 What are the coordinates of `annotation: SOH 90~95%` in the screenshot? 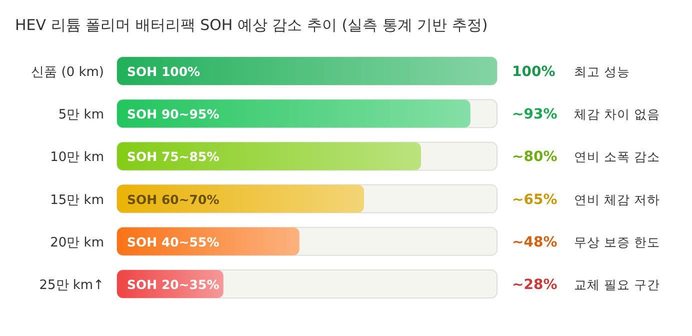 It's located at (173, 114).